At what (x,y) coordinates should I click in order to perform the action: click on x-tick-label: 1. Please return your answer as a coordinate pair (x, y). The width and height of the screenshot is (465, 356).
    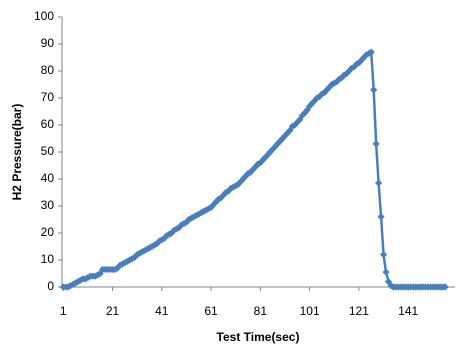
    Looking at the image, I should click on (63, 311).